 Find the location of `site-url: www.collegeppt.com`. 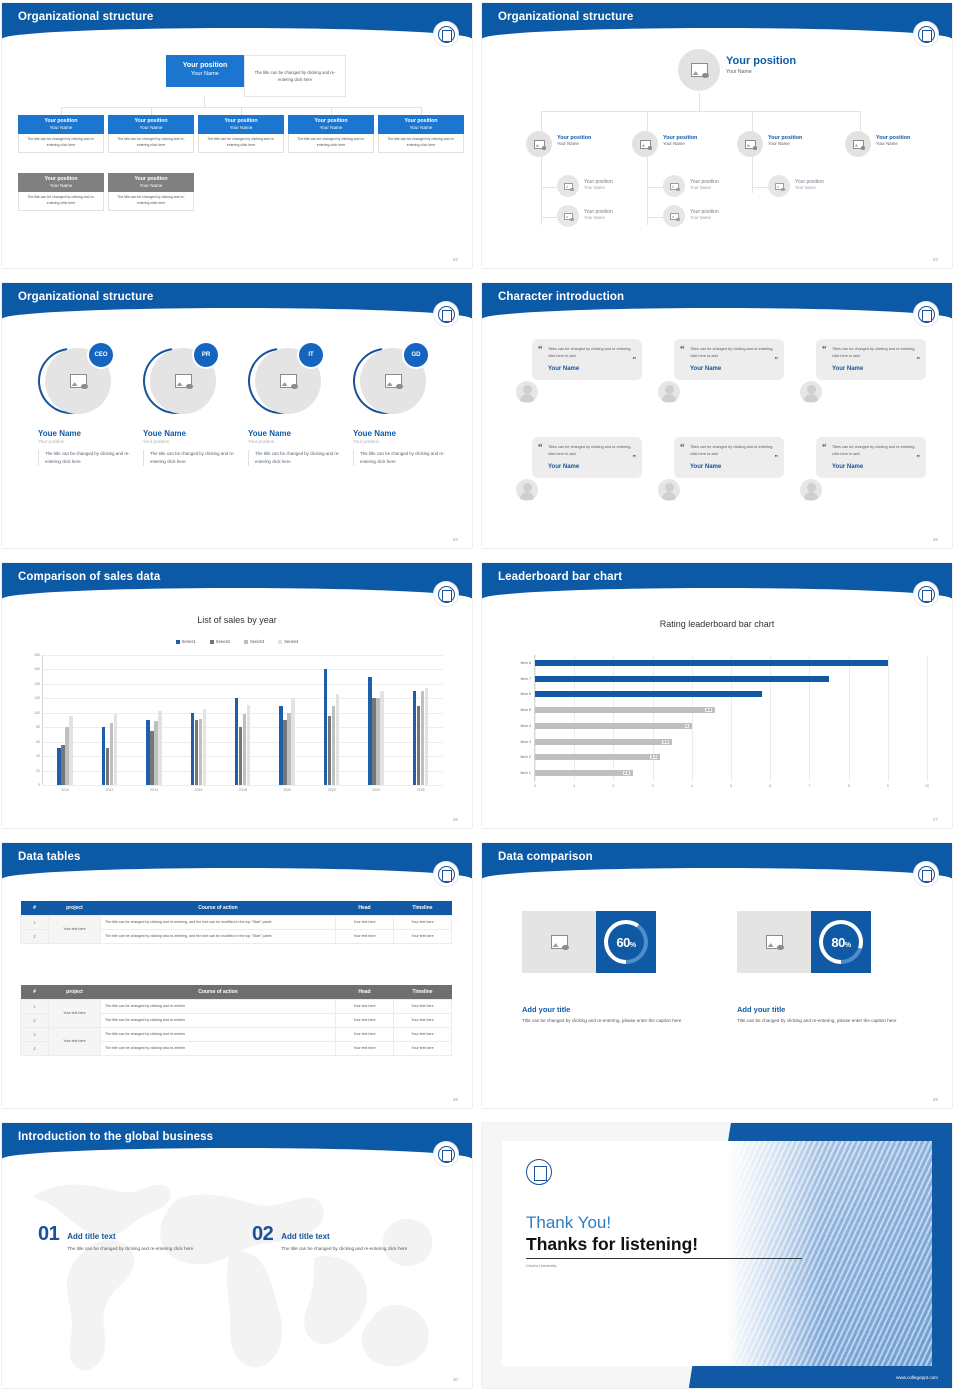

site-url: www.collegeppt.com is located at coordinates (917, 1377).